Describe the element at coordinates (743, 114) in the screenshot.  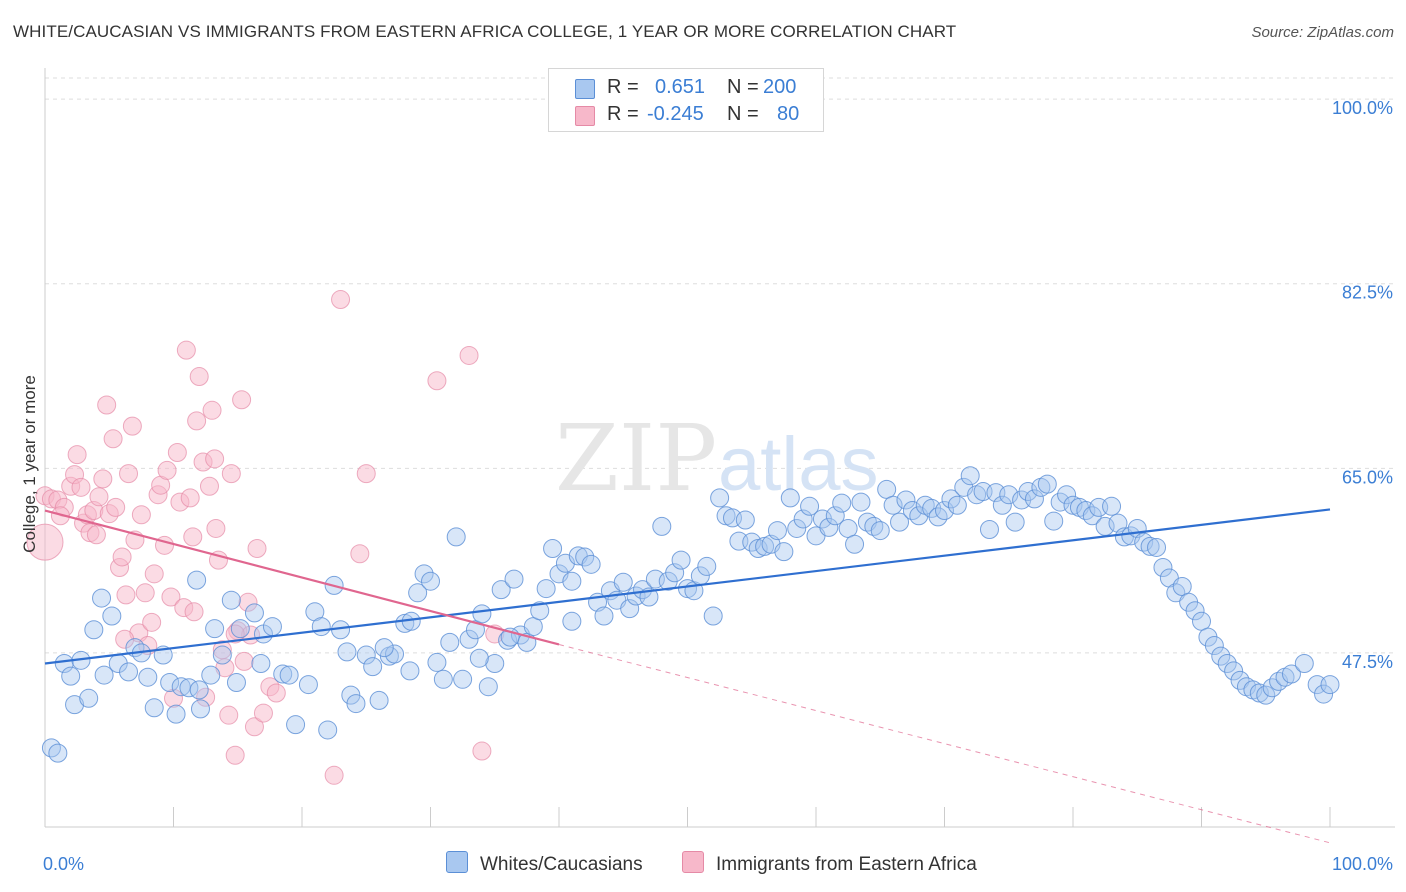
I see `legend-n-label: N =` at that location.